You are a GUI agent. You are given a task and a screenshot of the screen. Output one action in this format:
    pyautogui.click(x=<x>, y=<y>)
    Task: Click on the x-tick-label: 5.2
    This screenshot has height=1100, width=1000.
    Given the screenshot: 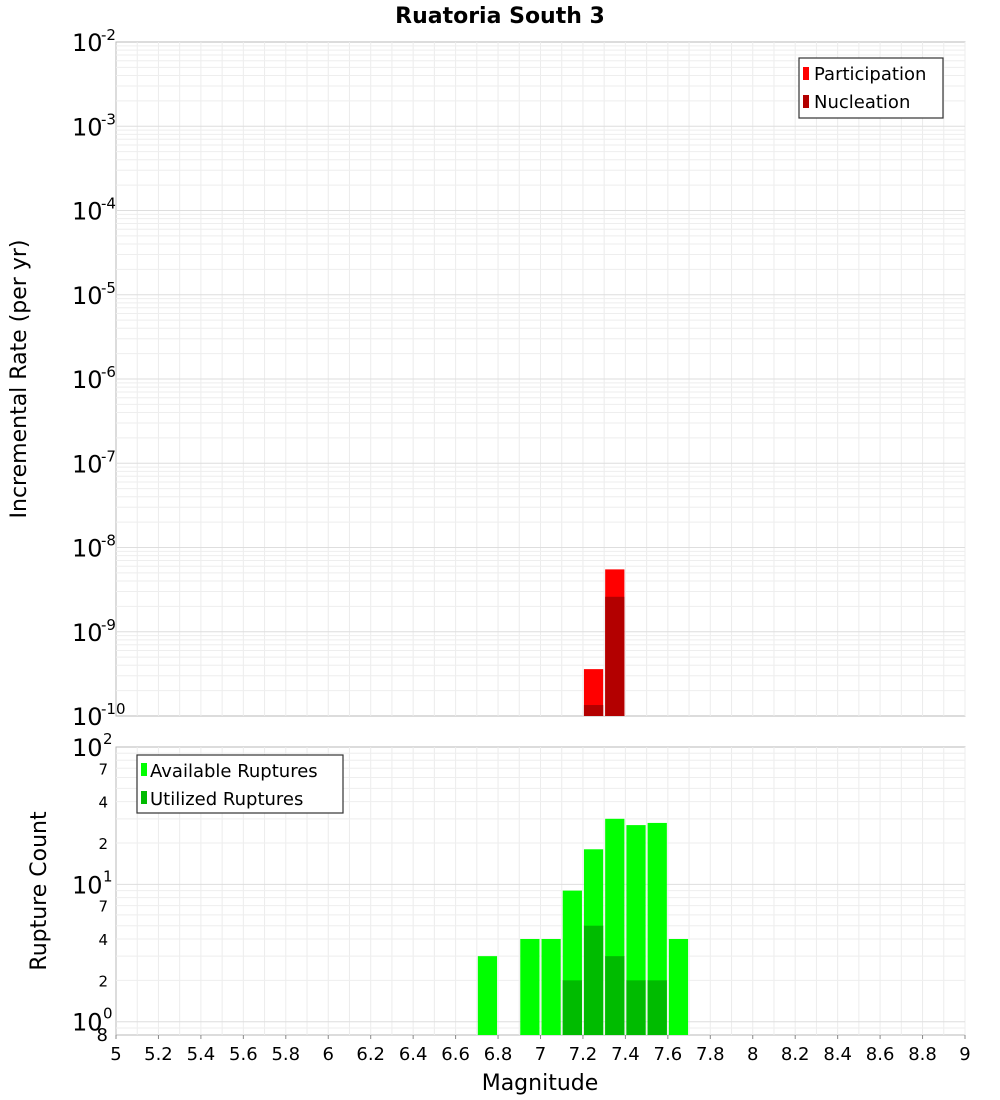 What is the action you would take?
    pyautogui.click(x=158, y=1054)
    